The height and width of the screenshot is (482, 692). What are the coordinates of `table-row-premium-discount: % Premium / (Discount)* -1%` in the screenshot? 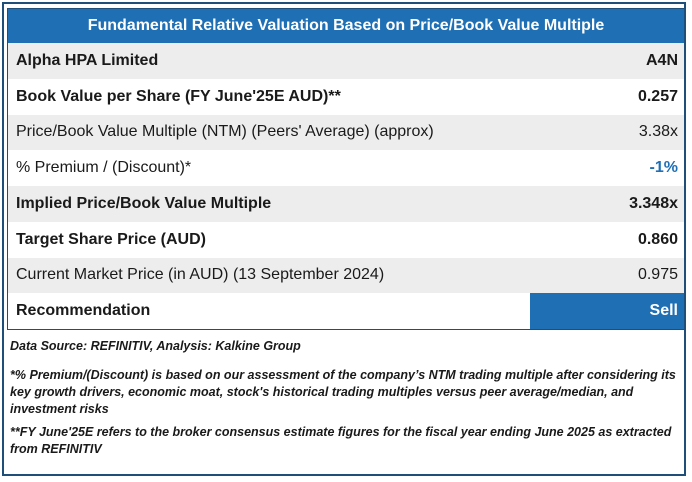 It's located at (346, 168).